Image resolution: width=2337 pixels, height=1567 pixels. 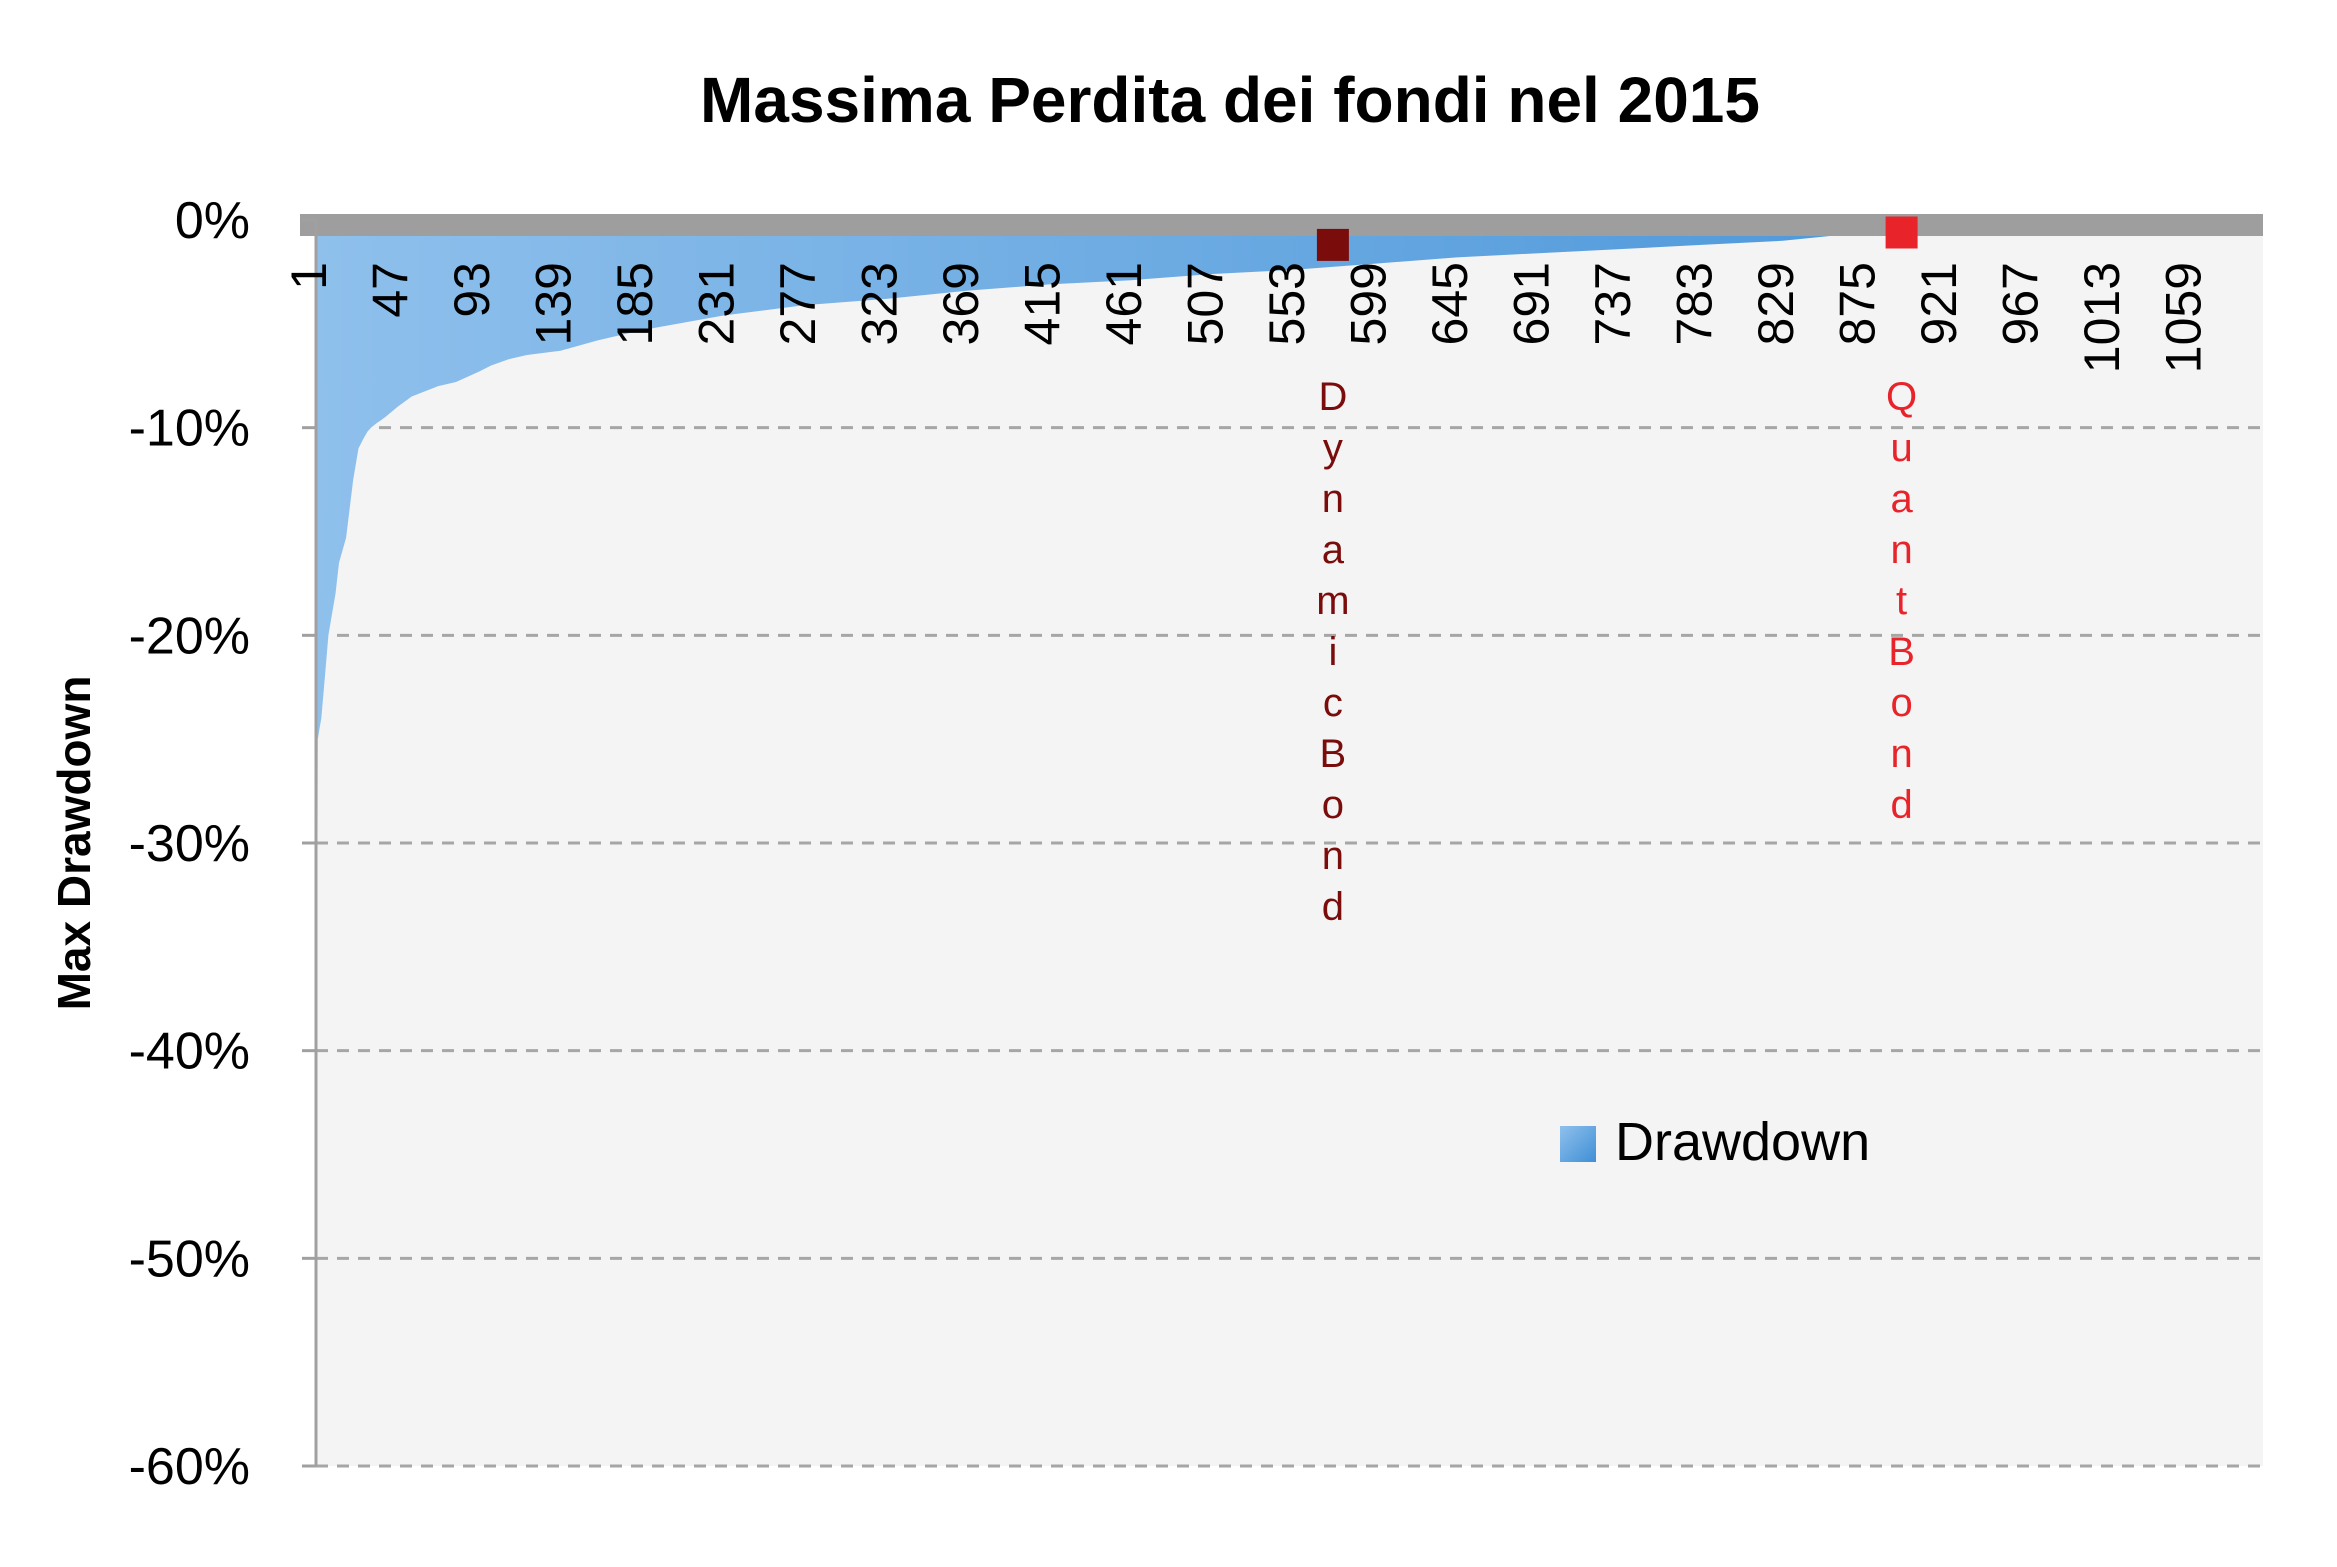 I want to click on x-tick-label: 93, so click(x=472, y=290).